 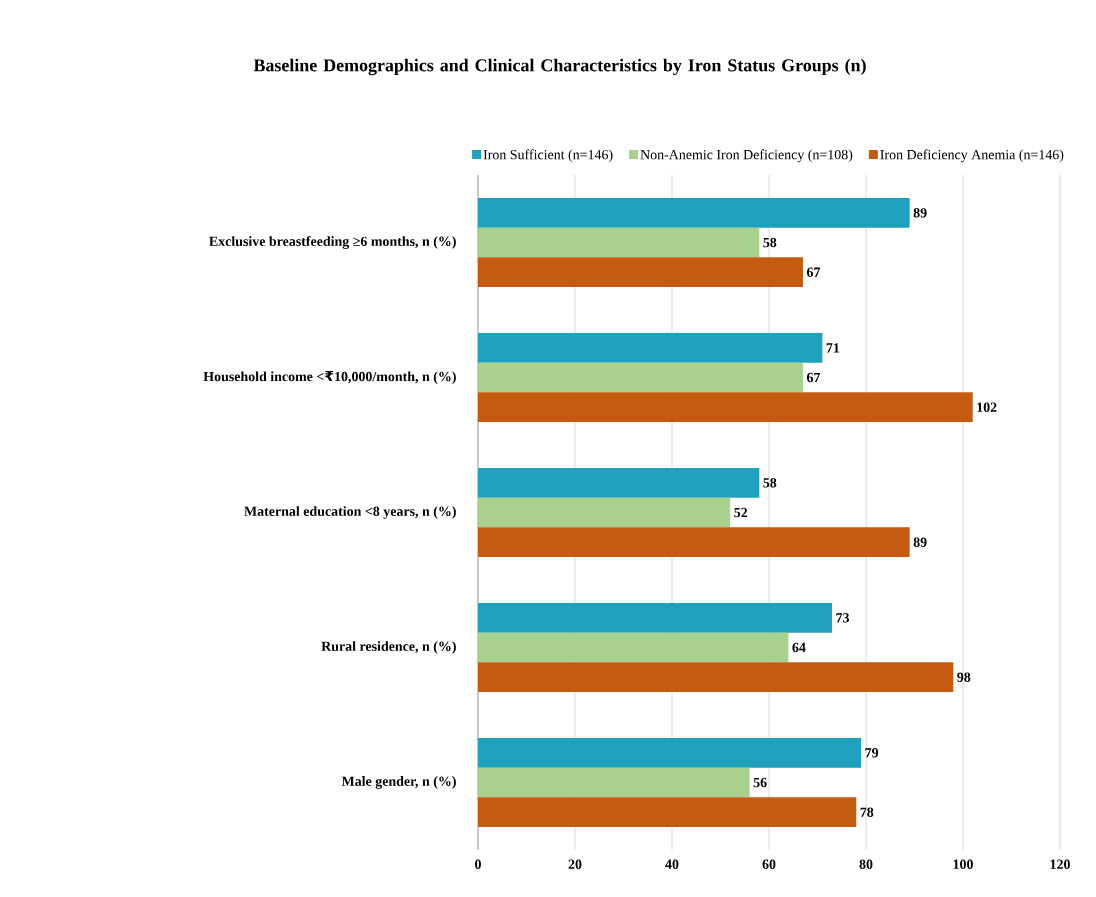 I want to click on x-tick-label: 60, so click(x=769, y=864).